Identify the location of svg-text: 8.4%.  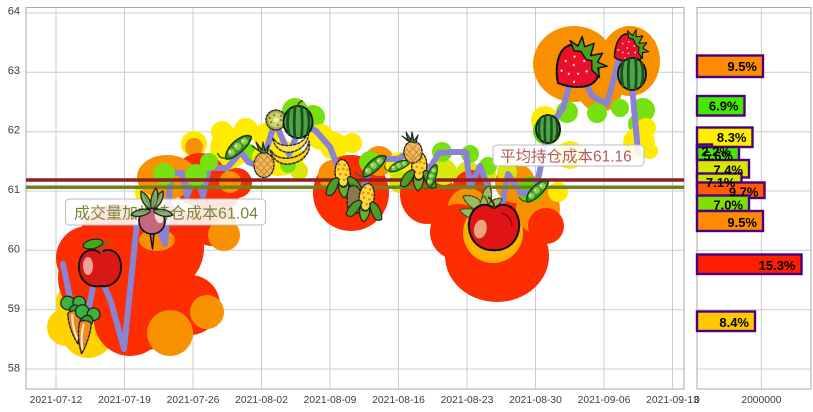
(734, 322).